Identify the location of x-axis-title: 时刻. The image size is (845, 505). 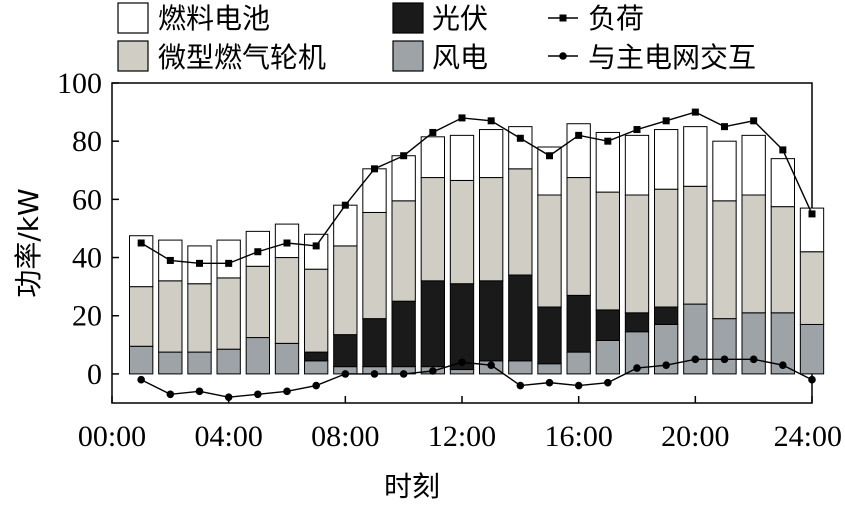
(412, 486).